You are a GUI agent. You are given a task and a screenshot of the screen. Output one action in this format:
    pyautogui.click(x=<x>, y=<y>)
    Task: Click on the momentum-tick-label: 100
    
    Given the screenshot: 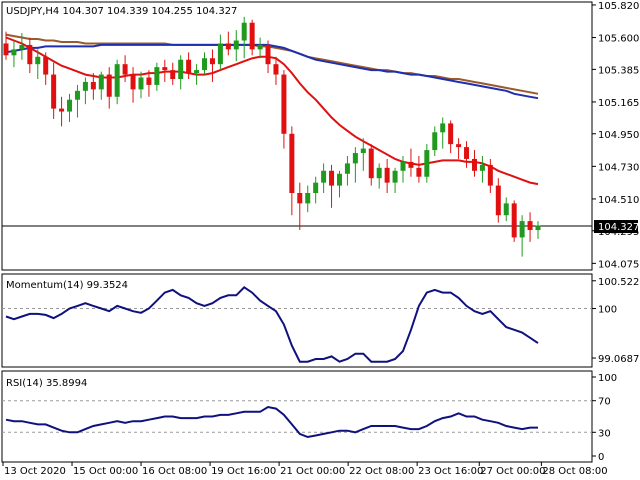 What is the action you would take?
    pyautogui.click(x=607, y=310)
    